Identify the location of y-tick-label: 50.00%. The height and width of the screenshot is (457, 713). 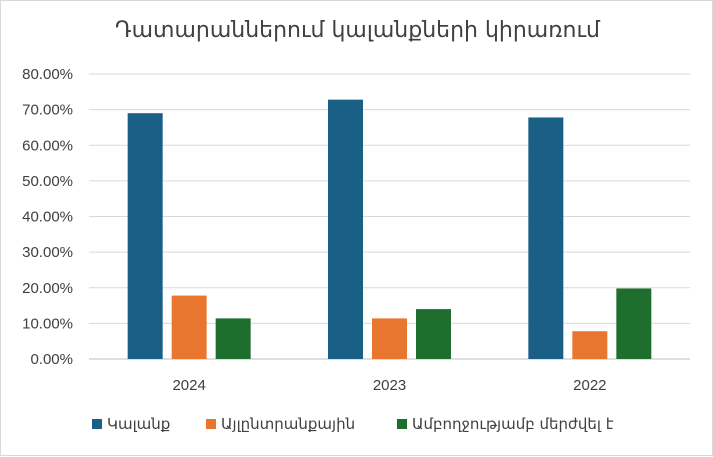
(47, 181).